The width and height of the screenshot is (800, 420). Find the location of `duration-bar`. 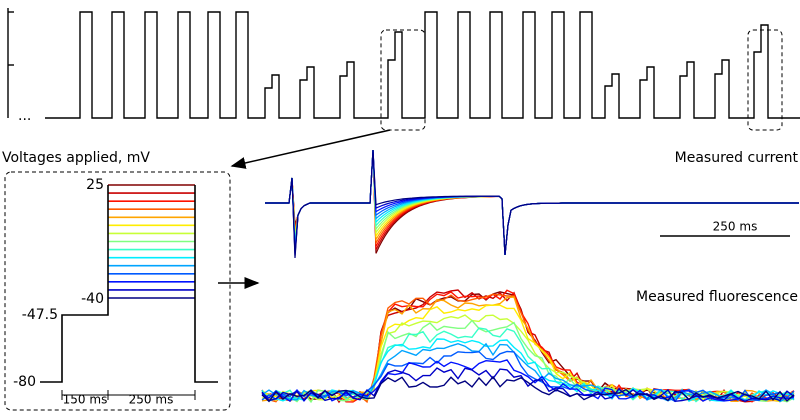

duration-bar is located at coordinates (128, 395).